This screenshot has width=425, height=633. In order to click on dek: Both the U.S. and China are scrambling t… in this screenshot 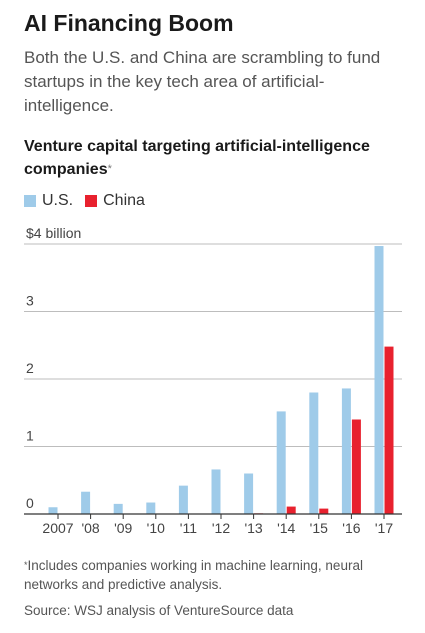, I will do `click(202, 81)`.